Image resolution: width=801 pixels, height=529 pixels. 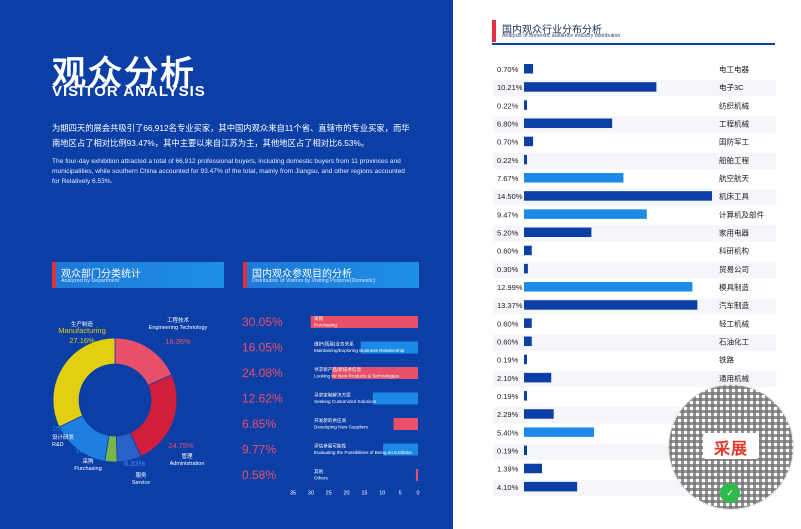 I want to click on industry-name: 电工电器, so click(x=734, y=69).